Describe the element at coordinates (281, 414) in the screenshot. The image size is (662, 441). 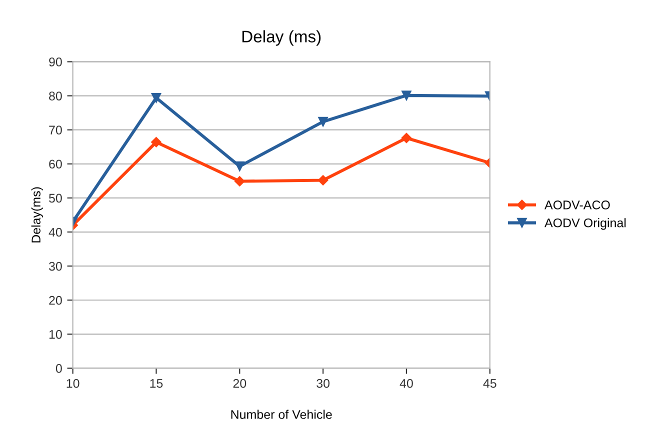
I see `x-axis-title: Number of Vehicle` at that location.